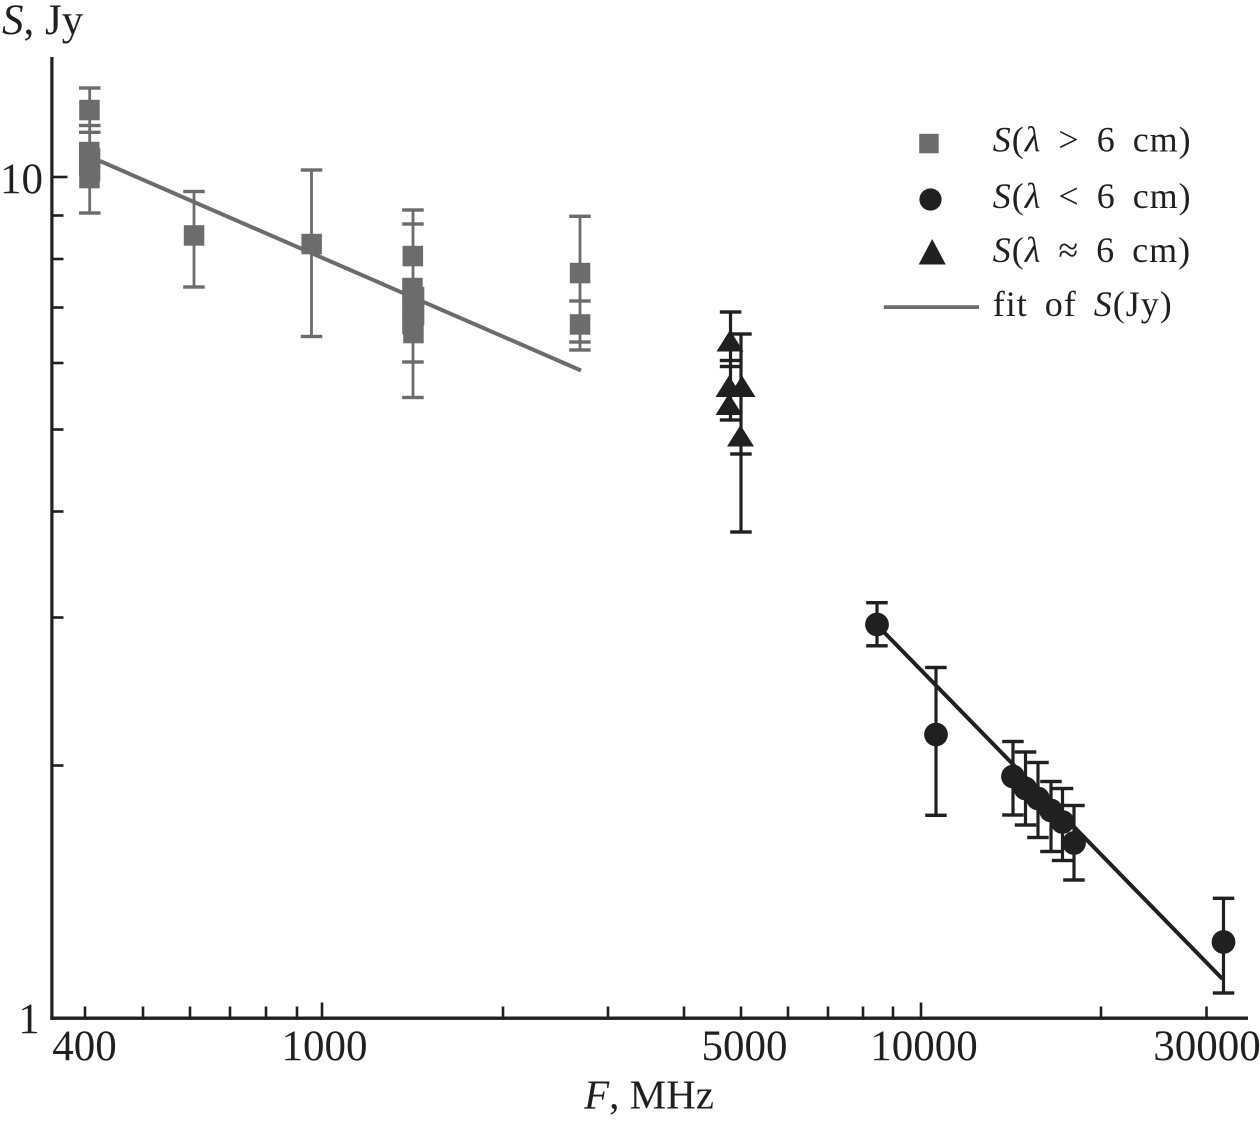 This screenshot has height=1124, width=1260. What do you see at coordinates (1206, 1046) in the screenshot?
I see `svg-text: 30000` at bounding box center [1206, 1046].